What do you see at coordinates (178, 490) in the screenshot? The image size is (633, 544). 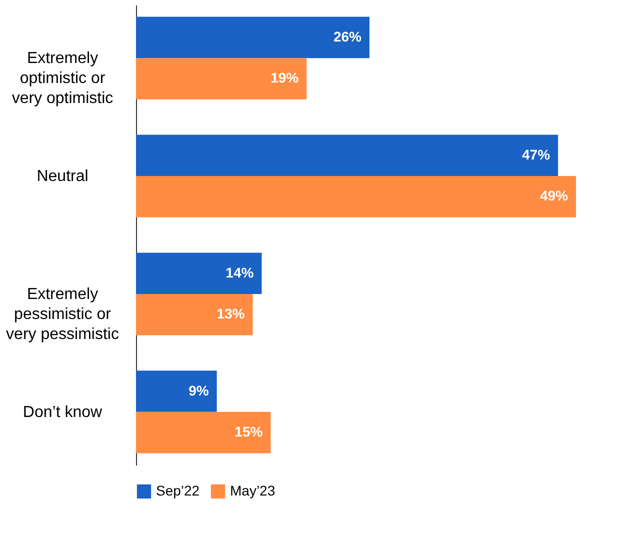 I see `legend-label: Sep’22` at bounding box center [178, 490].